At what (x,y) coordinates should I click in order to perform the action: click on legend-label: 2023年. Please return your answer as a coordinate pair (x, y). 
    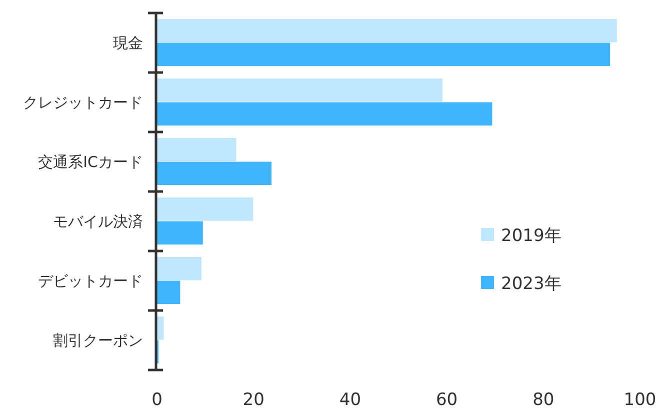
    Looking at the image, I should click on (531, 284).